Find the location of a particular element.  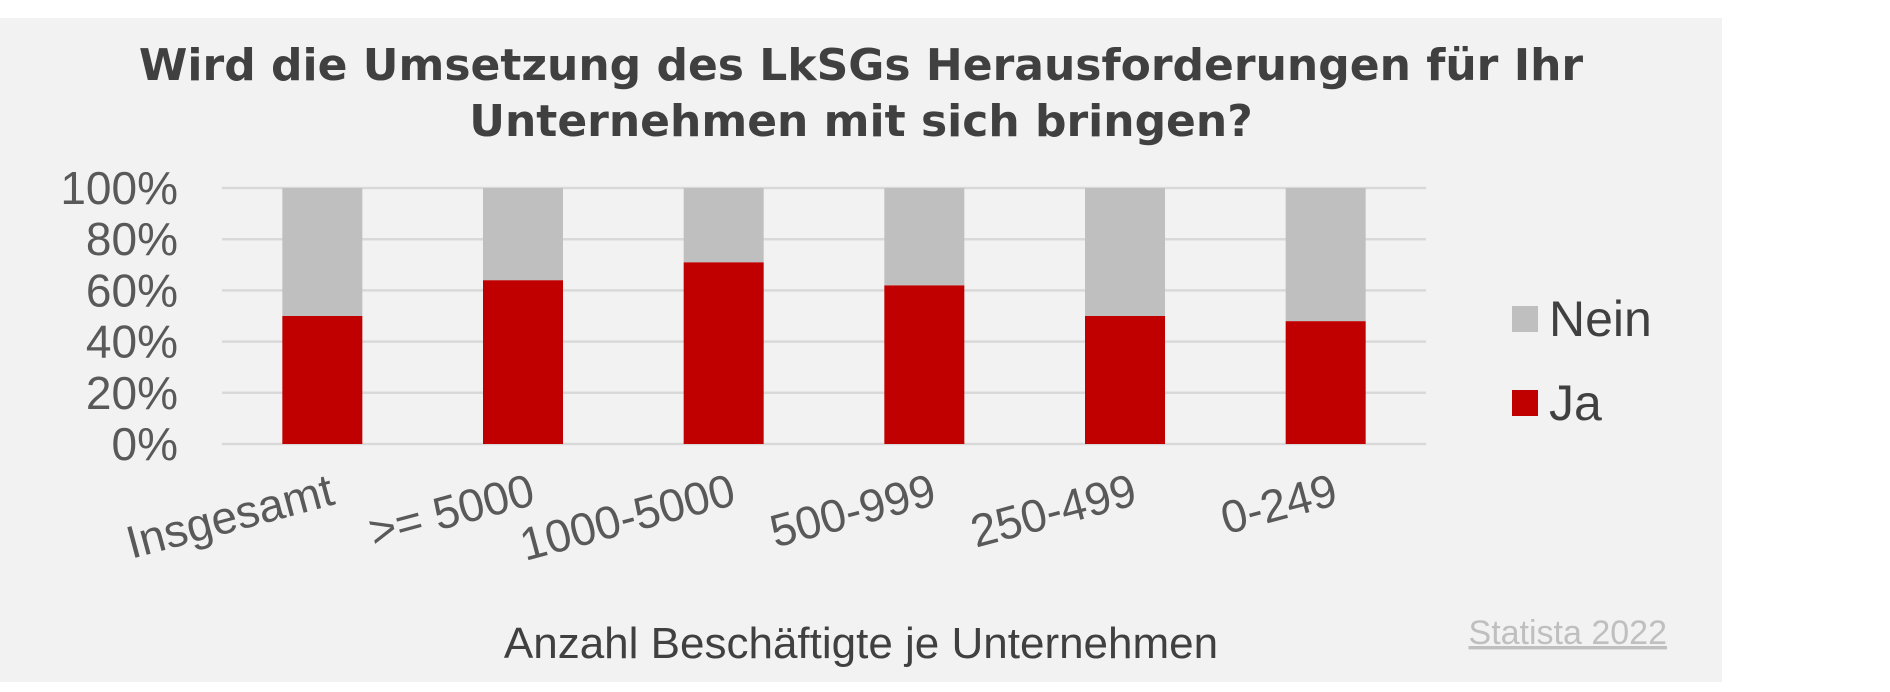

x-category-label: 250-499 is located at coordinates (1053, 510).